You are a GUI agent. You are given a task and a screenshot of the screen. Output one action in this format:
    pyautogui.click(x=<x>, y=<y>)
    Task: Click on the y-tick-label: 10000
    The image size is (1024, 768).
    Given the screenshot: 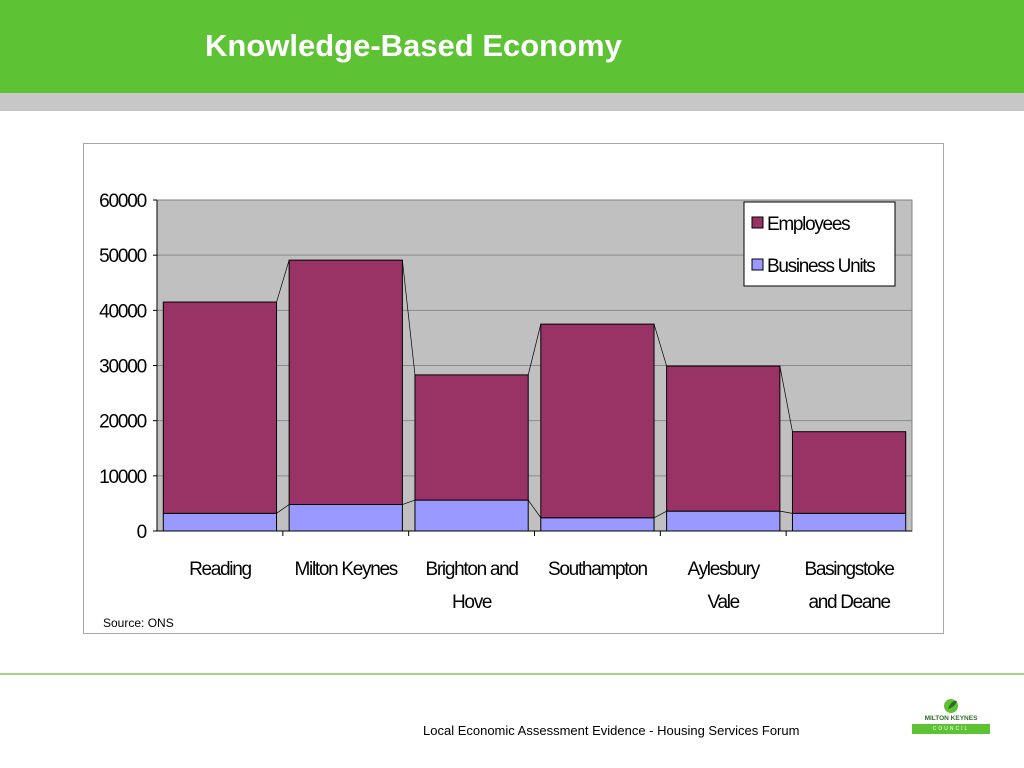 What is the action you would take?
    pyautogui.click(x=122, y=477)
    